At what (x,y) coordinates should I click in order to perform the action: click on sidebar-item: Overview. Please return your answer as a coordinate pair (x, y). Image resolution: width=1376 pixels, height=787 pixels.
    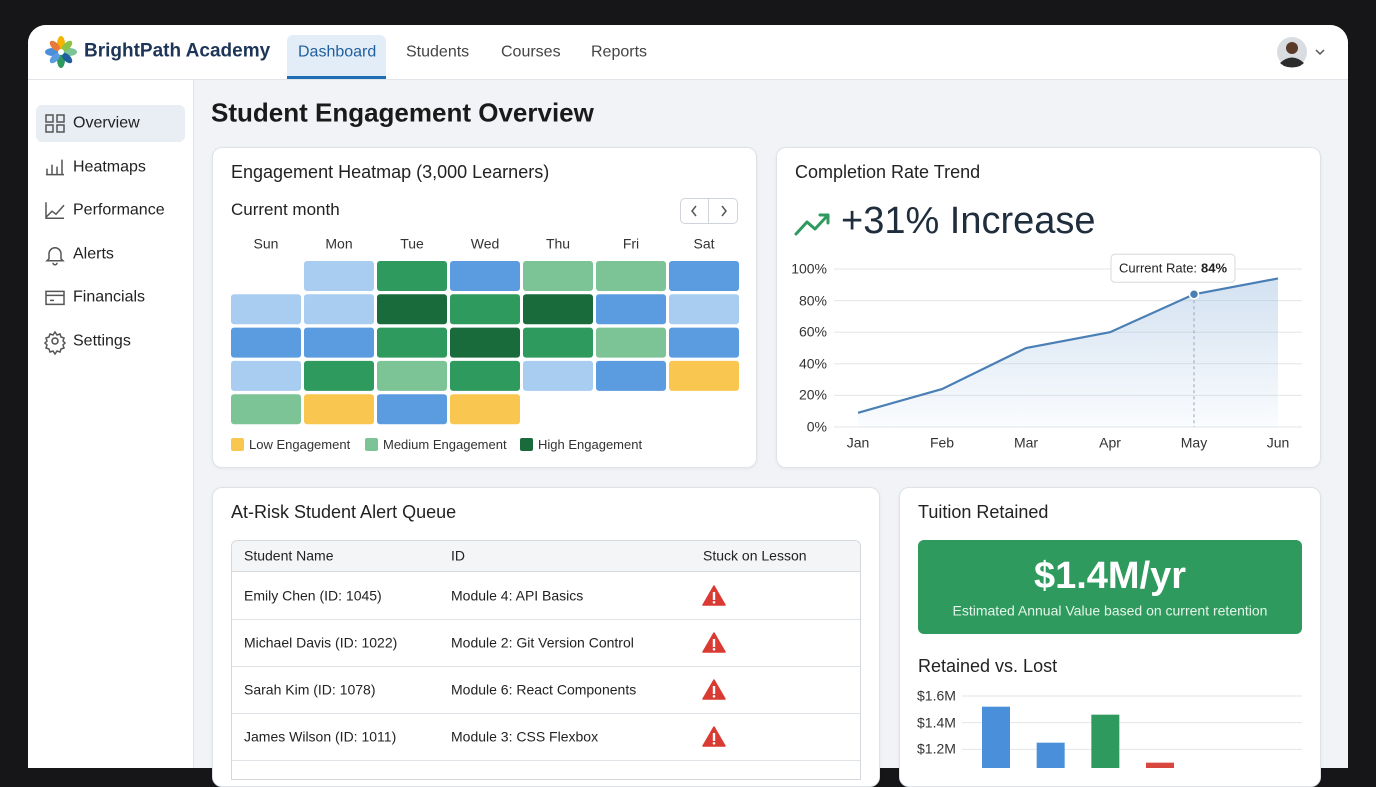
    Looking at the image, I should click on (106, 123).